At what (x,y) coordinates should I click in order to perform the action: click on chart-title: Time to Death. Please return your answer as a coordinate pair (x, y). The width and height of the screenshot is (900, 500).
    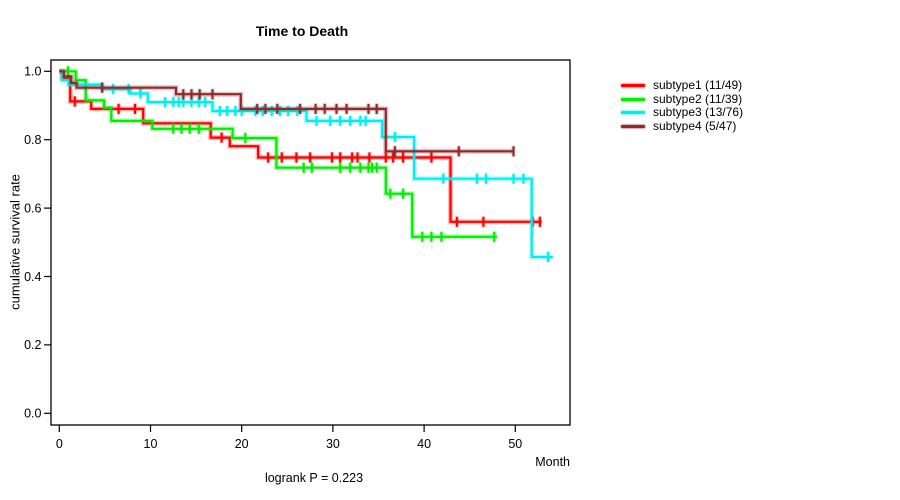
    Looking at the image, I should click on (302, 31).